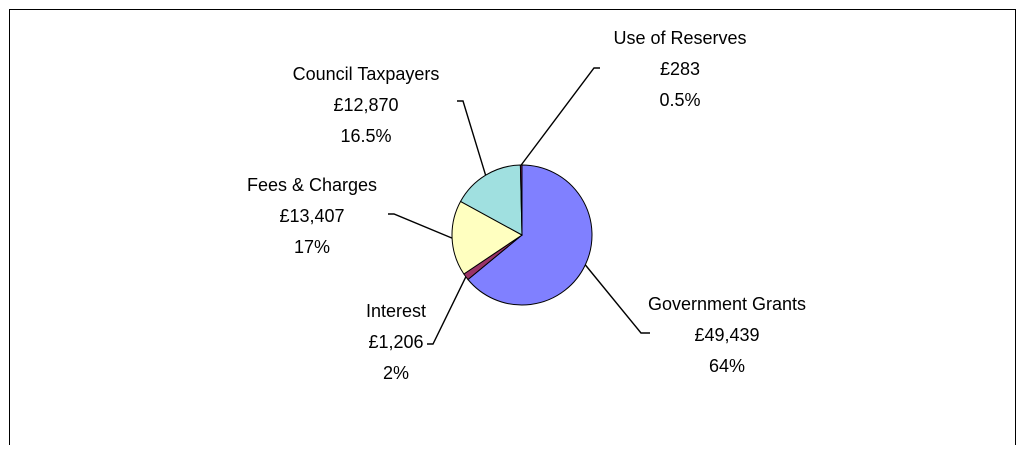 This screenshot has width=1026, height=454. I want to click on leader-line-use-of-reserves, so click(560, 116).